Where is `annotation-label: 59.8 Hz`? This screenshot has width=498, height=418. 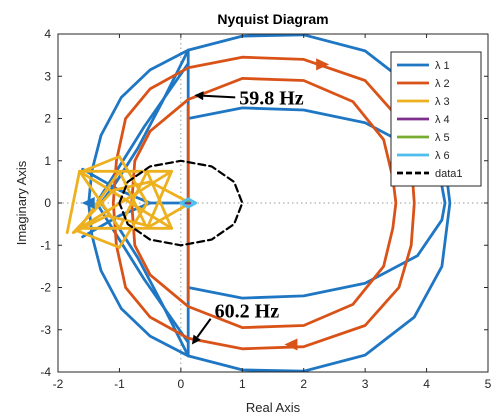
annotation-label: 59.8 Hz is located at coordinates (271, 98).